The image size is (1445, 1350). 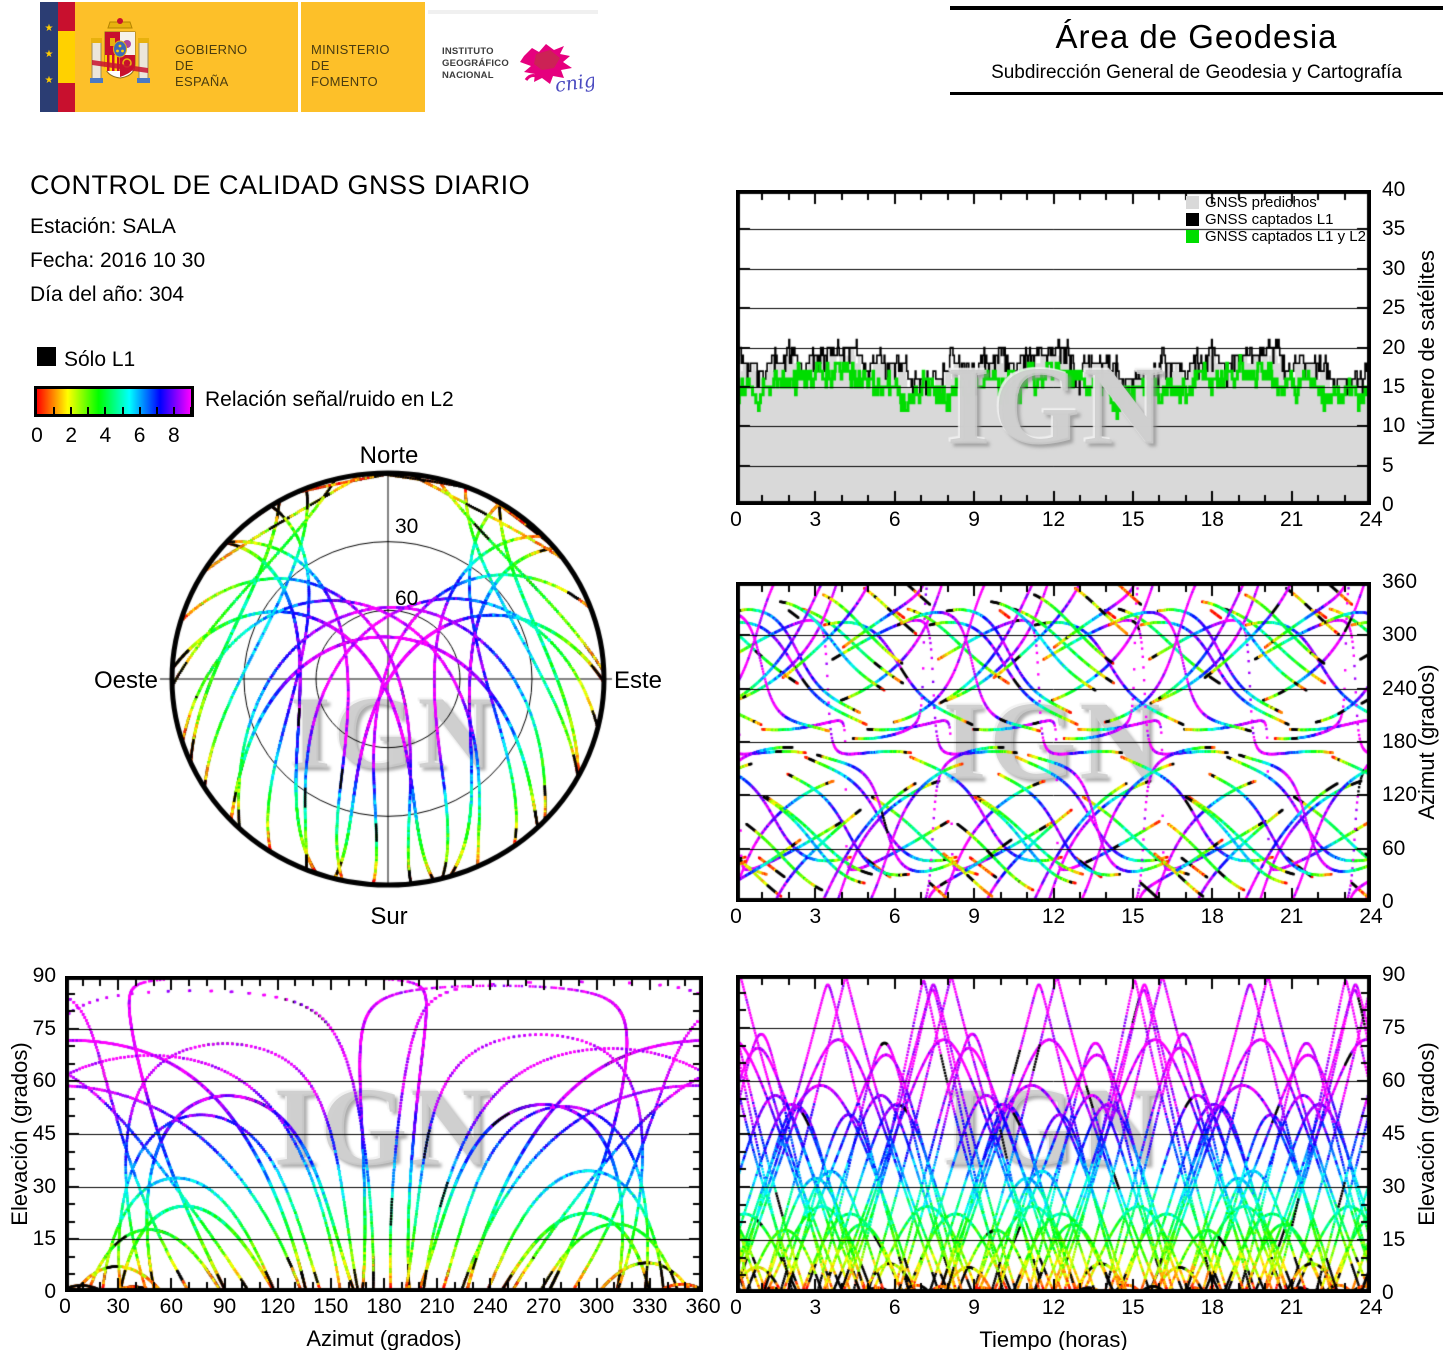 What do you see at coordinates (44, 1133) in the screenshot?
I see `y-tick-label: 45` at bounding box center [44, 1133].